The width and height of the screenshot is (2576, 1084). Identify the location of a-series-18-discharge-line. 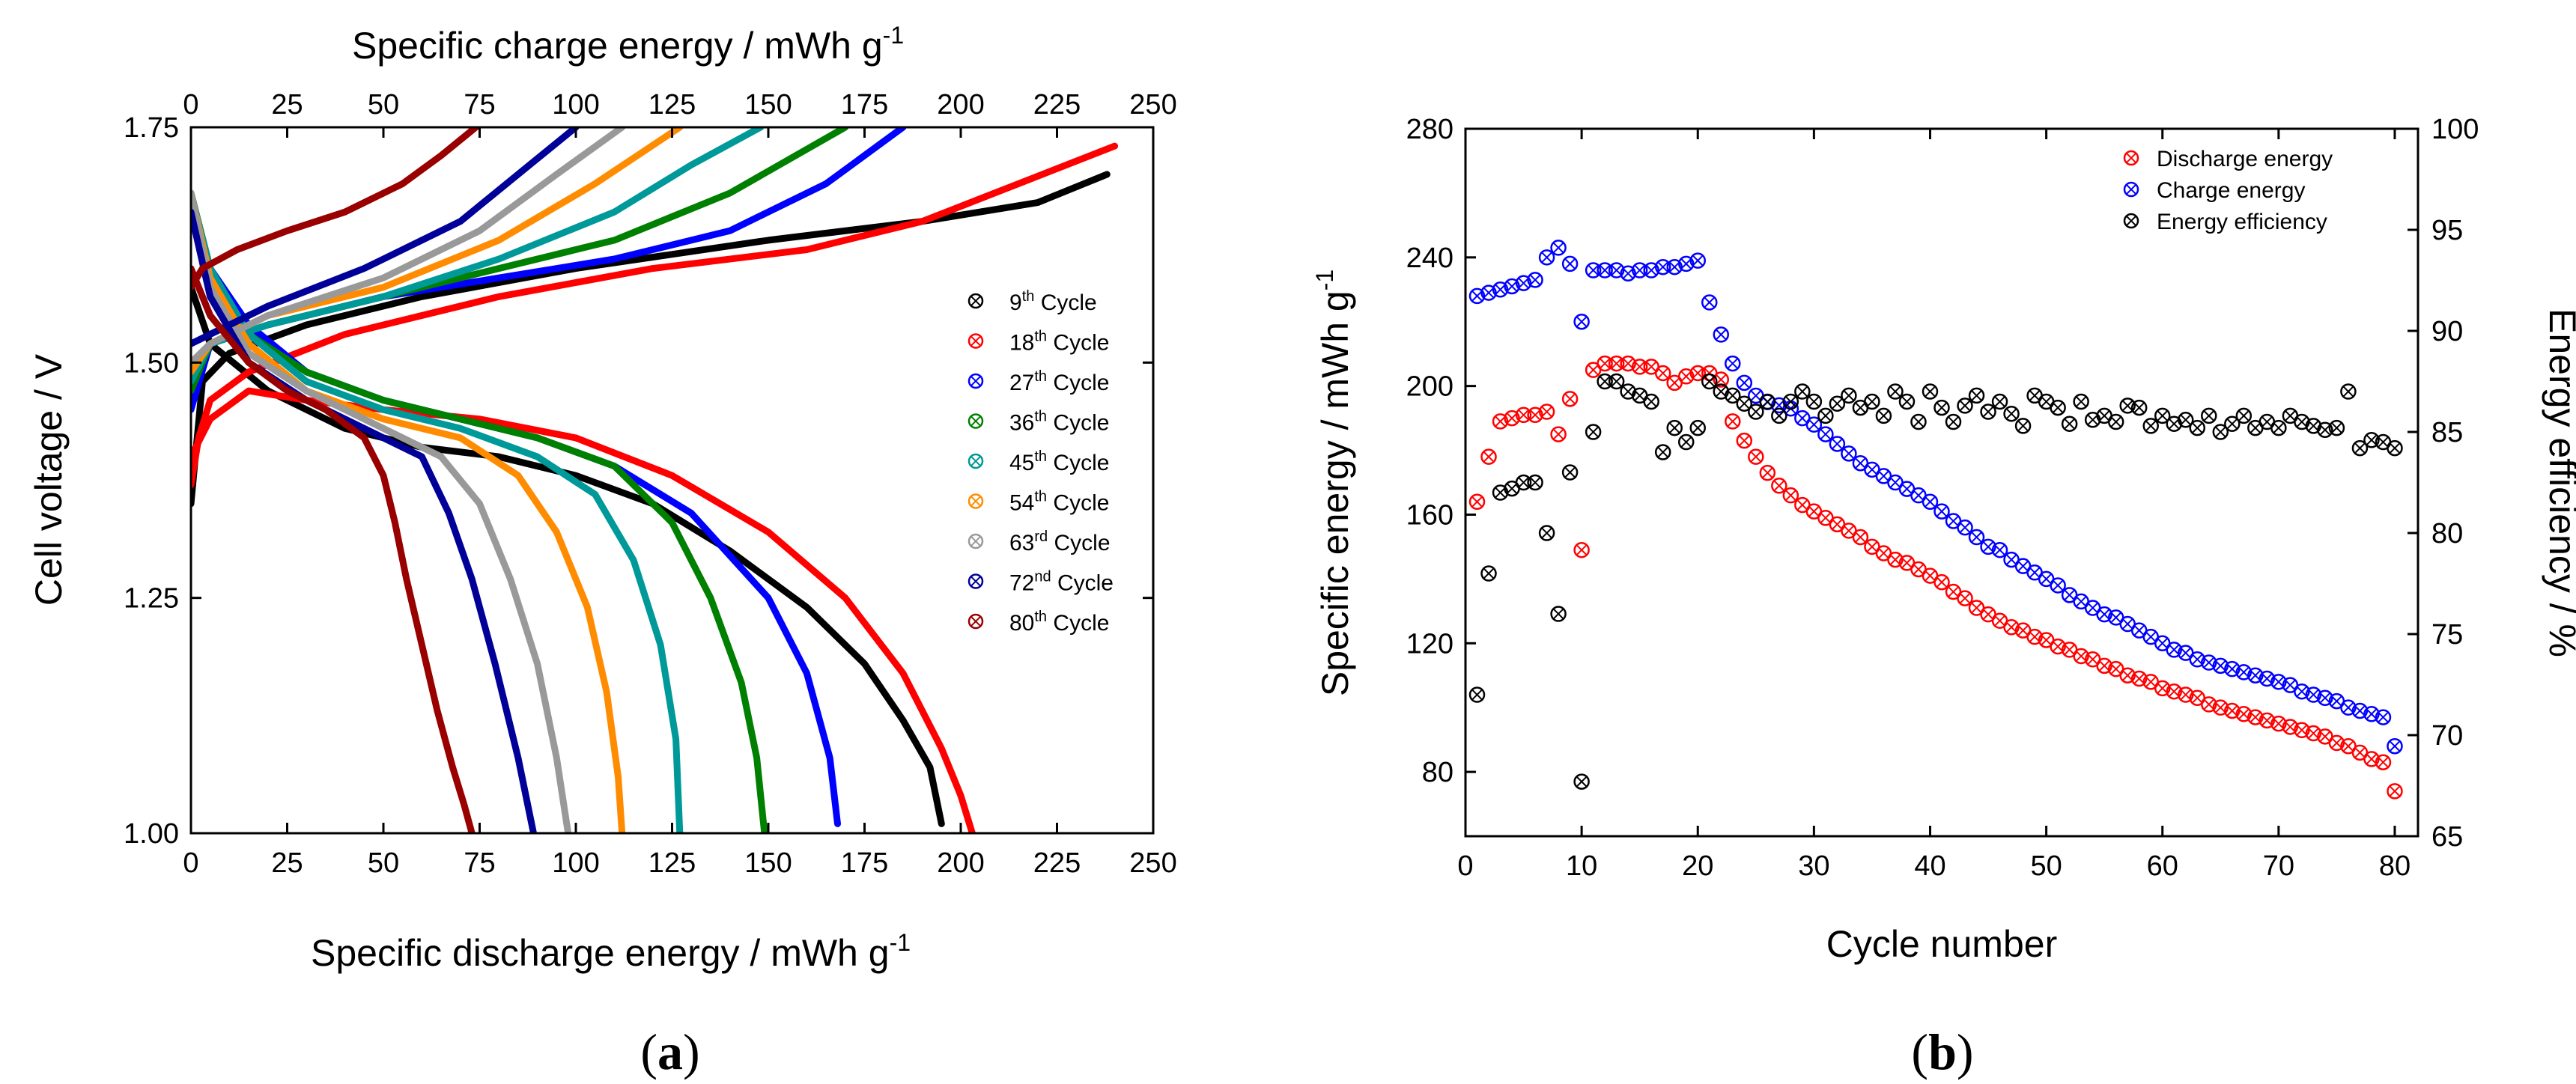
(583, 610).